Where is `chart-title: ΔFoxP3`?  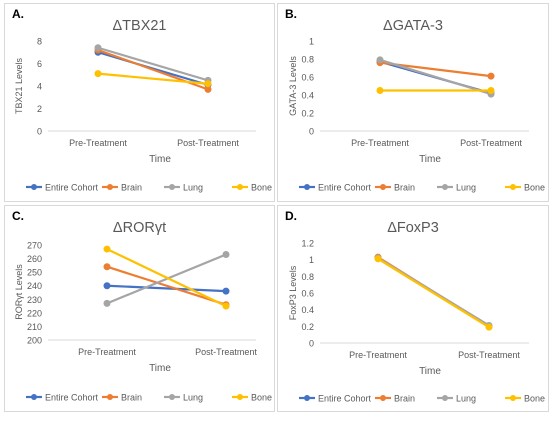
chart-title: ΔFoxP3 is located at coordinates (413, 228).